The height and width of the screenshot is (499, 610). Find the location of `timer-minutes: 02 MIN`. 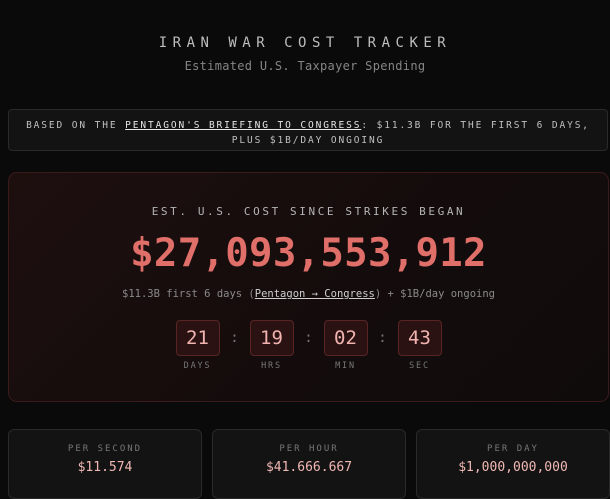

timer-minutes: 02 MIN is located at coordinates (345, 345).